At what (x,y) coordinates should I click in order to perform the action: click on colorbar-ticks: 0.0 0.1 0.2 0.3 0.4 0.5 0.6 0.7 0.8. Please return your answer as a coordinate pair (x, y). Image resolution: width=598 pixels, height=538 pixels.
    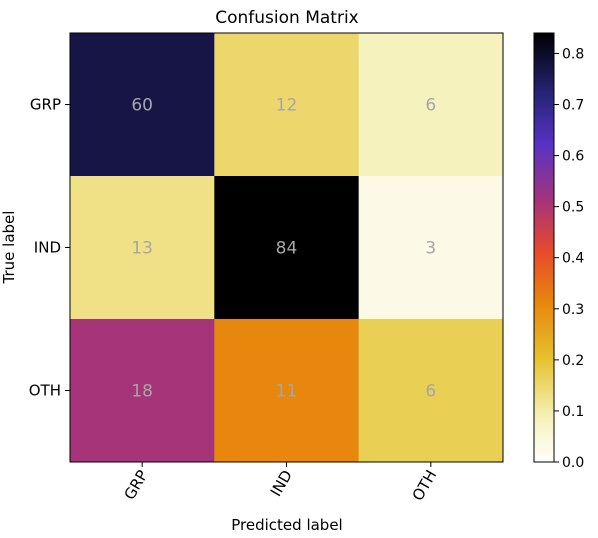
    Looking at the image, I should click on (569, 258).